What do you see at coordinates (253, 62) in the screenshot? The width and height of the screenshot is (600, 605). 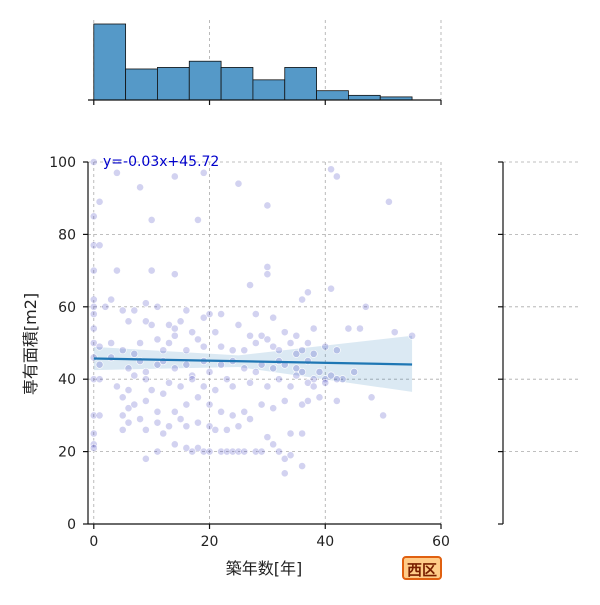 I see `x-marginal-histogram` at bounding box center [253, 62].